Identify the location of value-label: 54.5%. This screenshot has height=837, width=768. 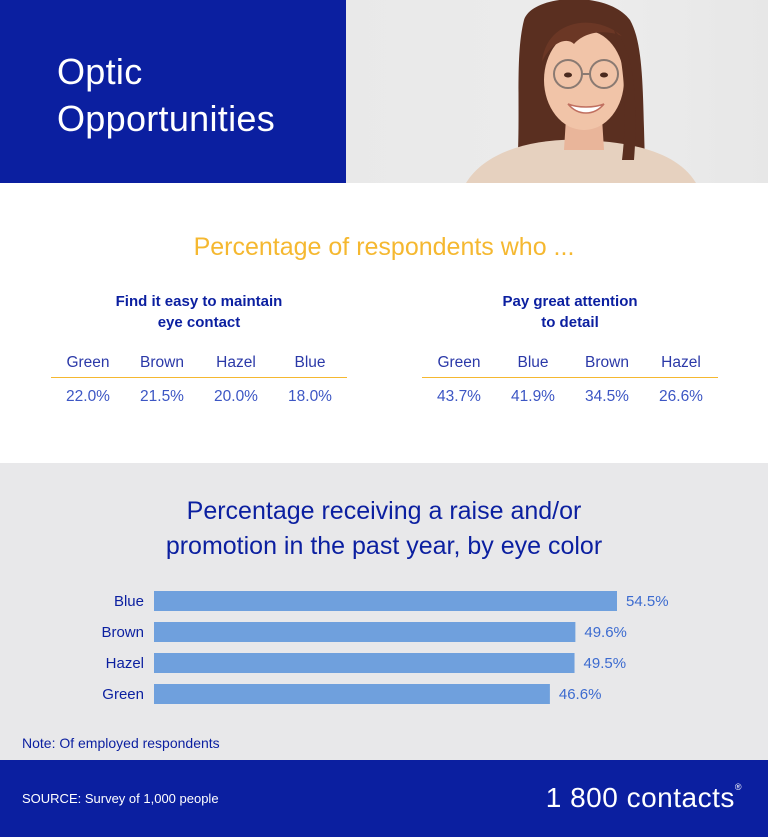
(647, 601).